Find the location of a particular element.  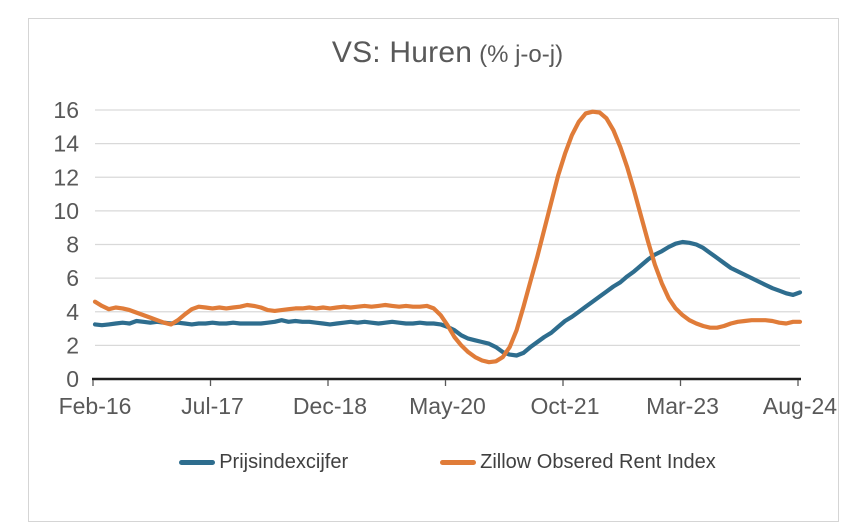

legend-label: Zillow Obsered Rent Index is located at coordinates (598, 462).